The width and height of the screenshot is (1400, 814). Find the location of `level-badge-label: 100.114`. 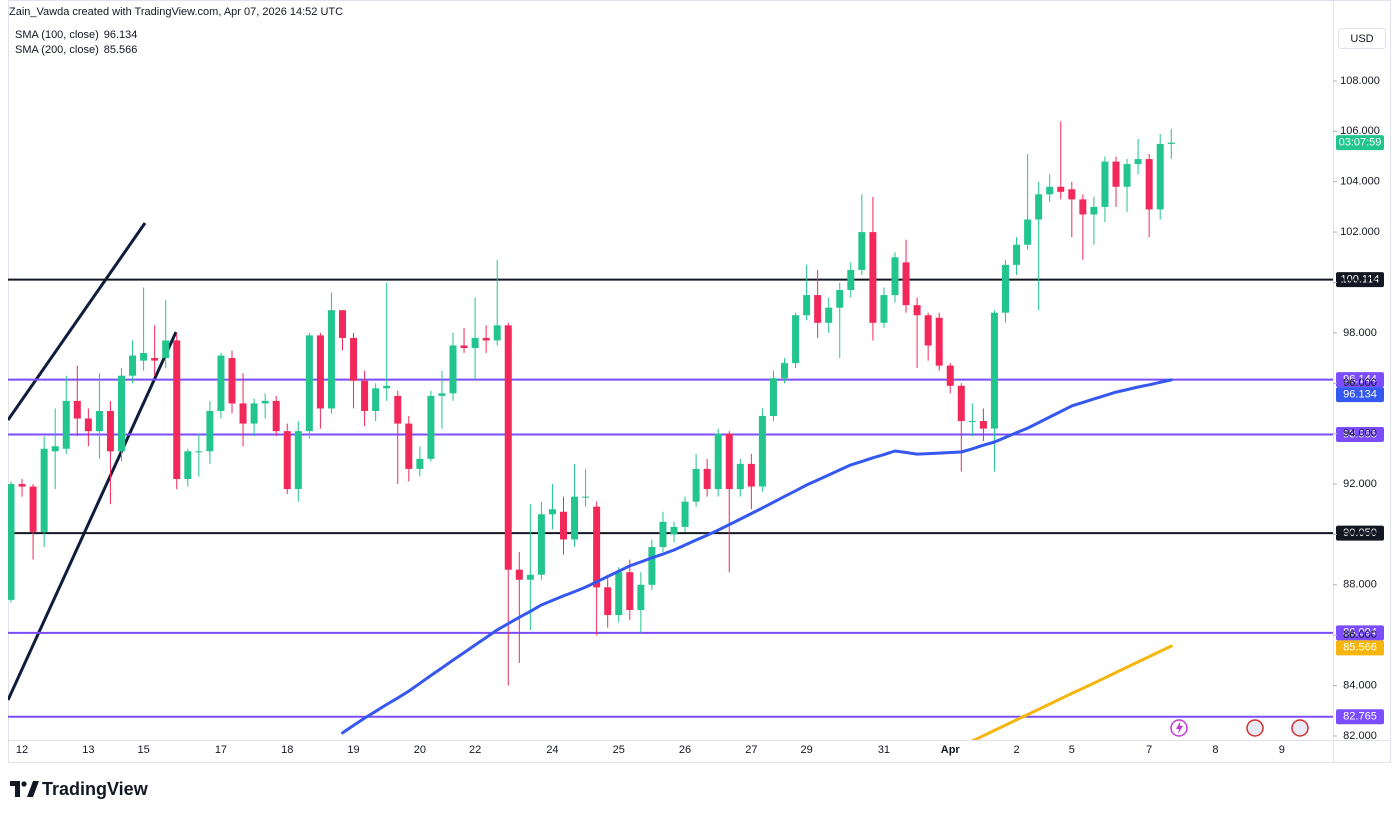

level-badge-label: 100.114 is located at coordinates (1360, 280).